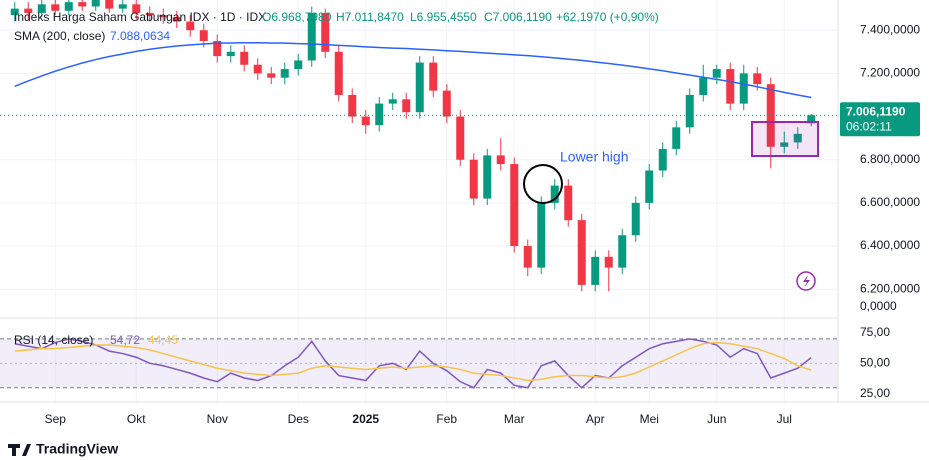 The height and width of the screenshot is (460, 929). I want to click on x-tick-label: Sep, so click(56, 419).